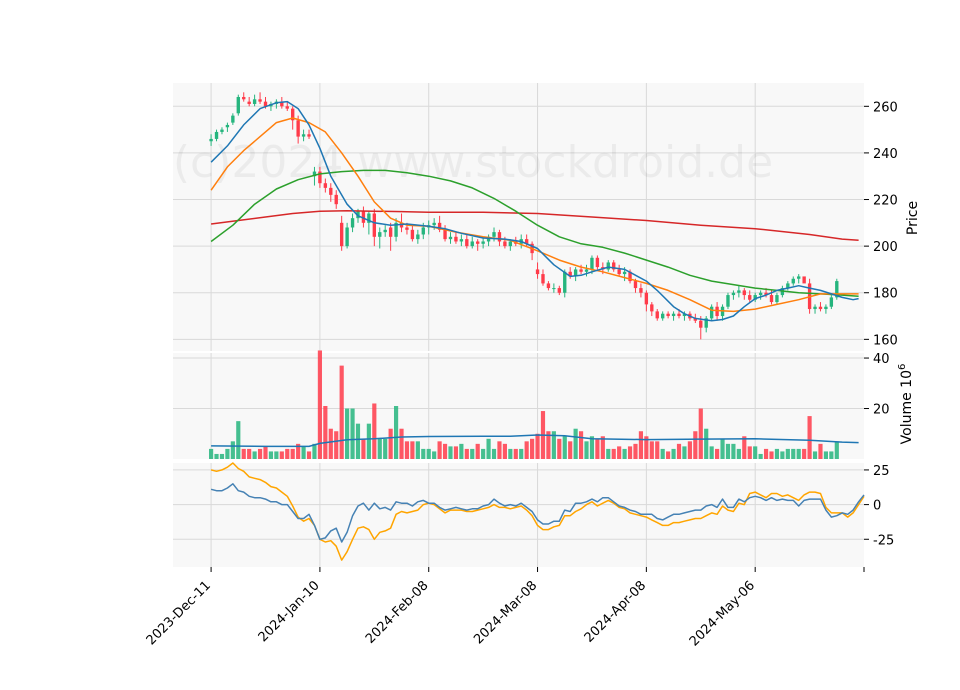 This screenshot has height=690, width=960. I want to click on watermark: (c)2024 www.stockdroid.de, so click(473, 162).